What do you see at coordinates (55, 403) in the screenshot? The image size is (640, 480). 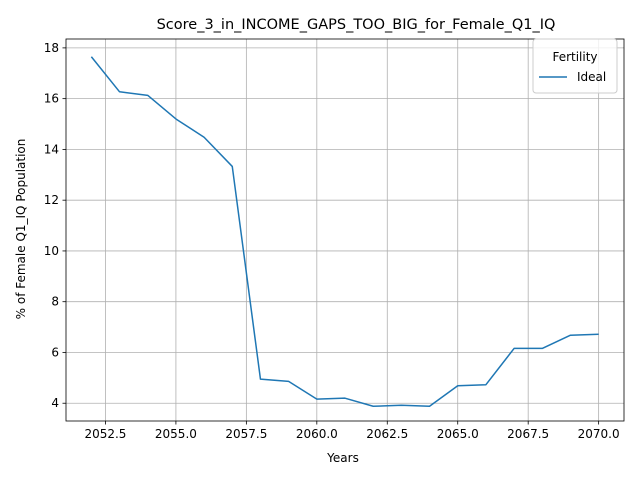 I see `y-tick-label: 4` at bounding box center [55, 403].